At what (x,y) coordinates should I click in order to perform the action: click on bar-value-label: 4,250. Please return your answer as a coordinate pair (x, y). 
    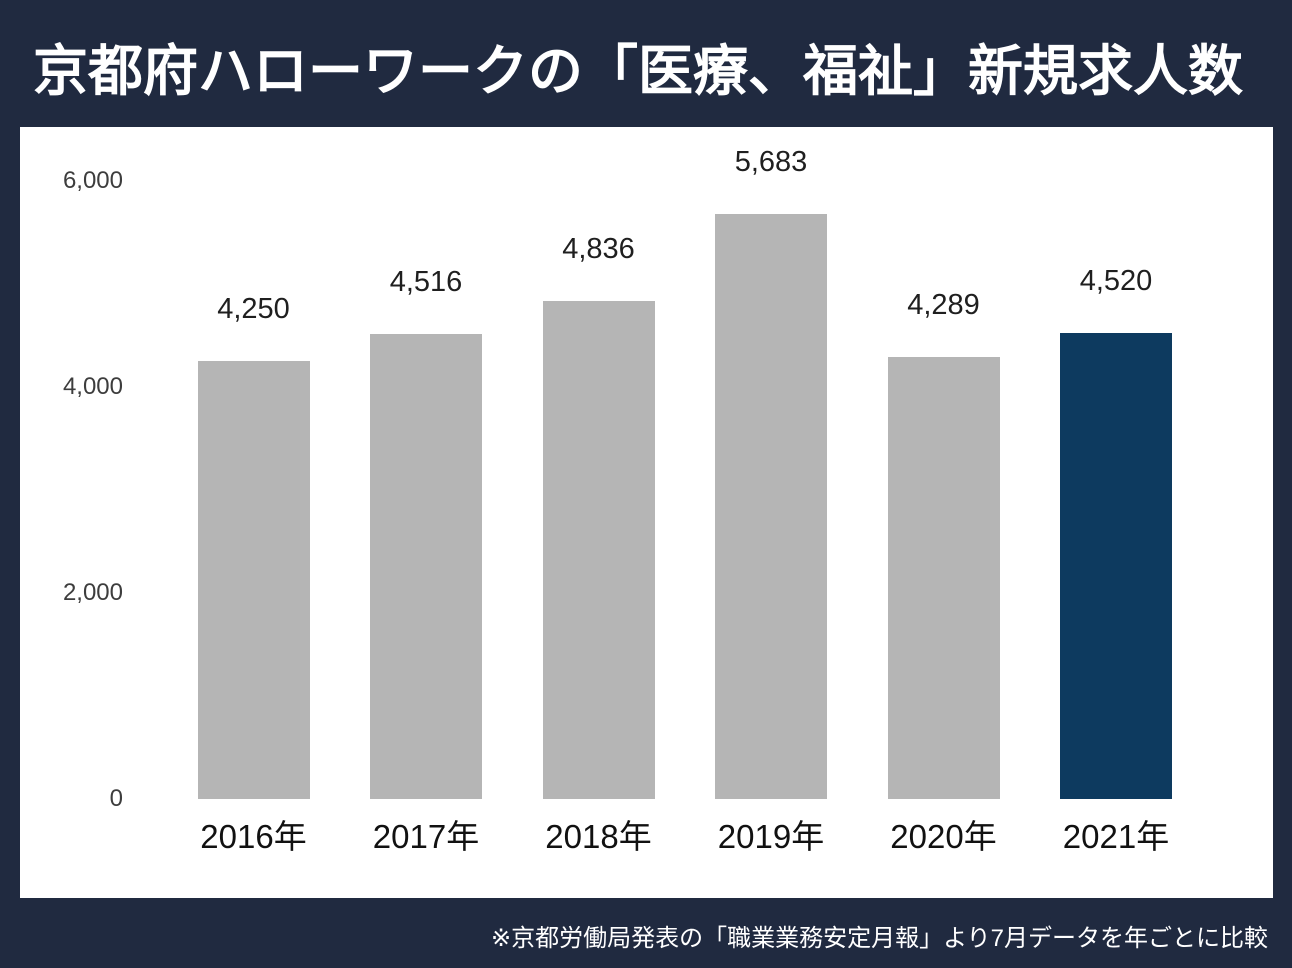
    Looking at the image, I should click on (253, 309).